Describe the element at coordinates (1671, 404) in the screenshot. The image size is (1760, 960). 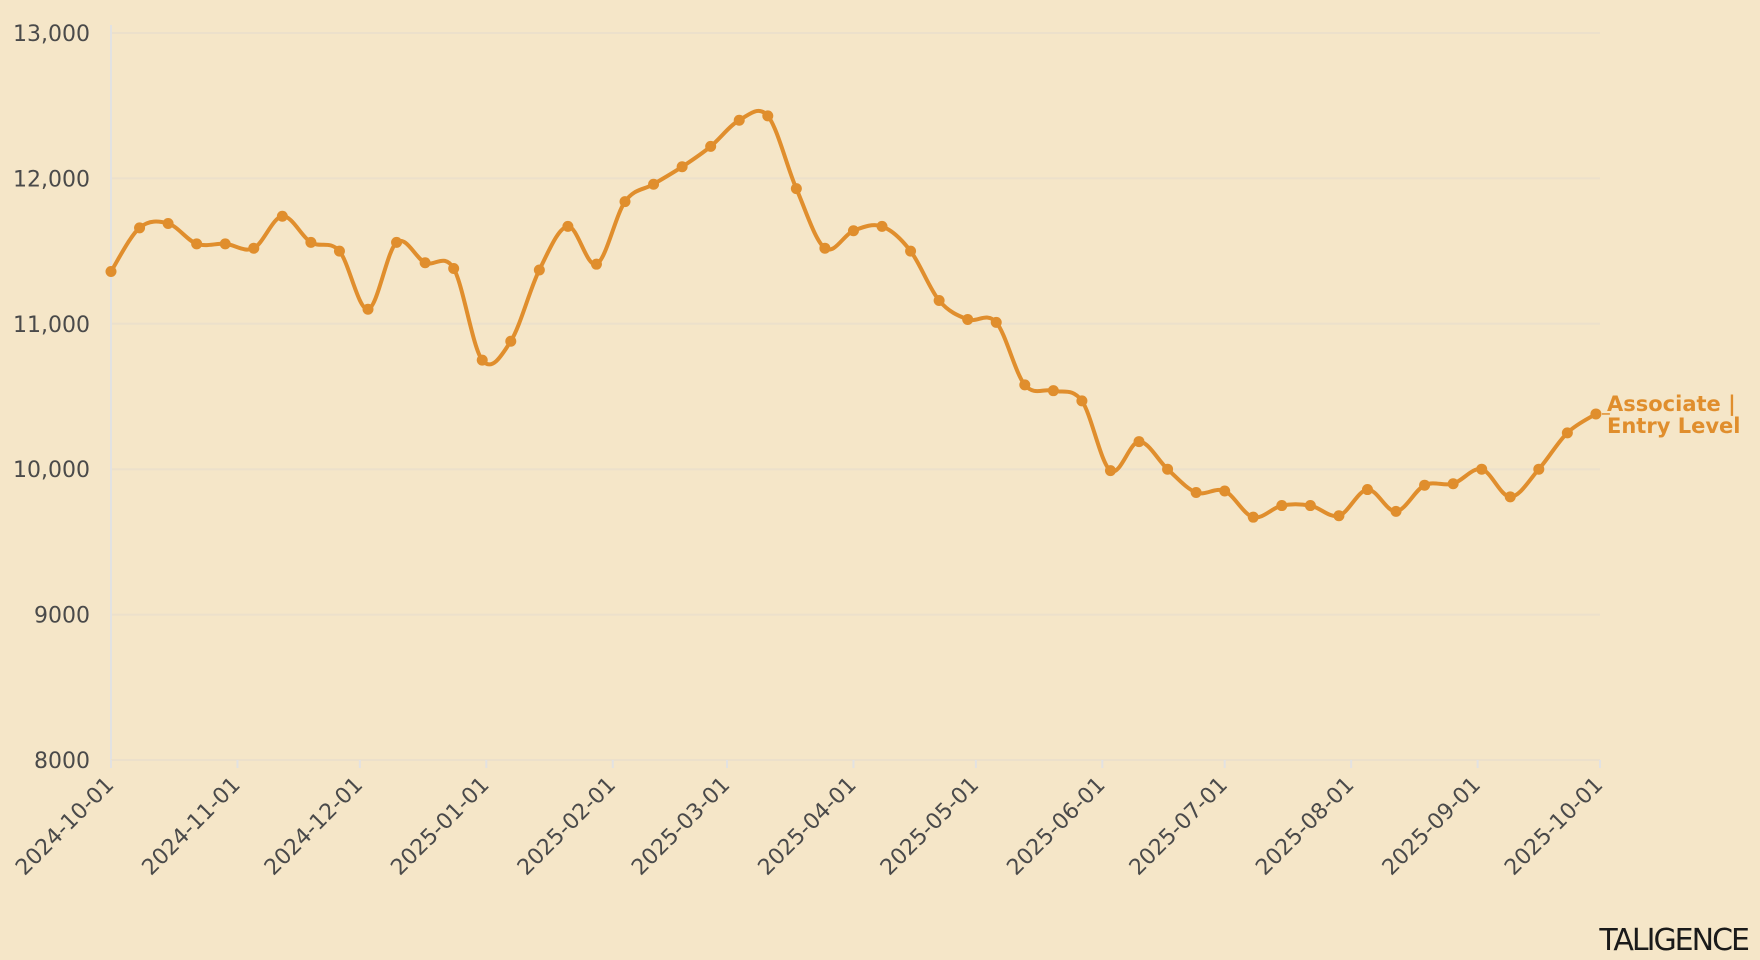
I see `series-label: Associate |` at that location.